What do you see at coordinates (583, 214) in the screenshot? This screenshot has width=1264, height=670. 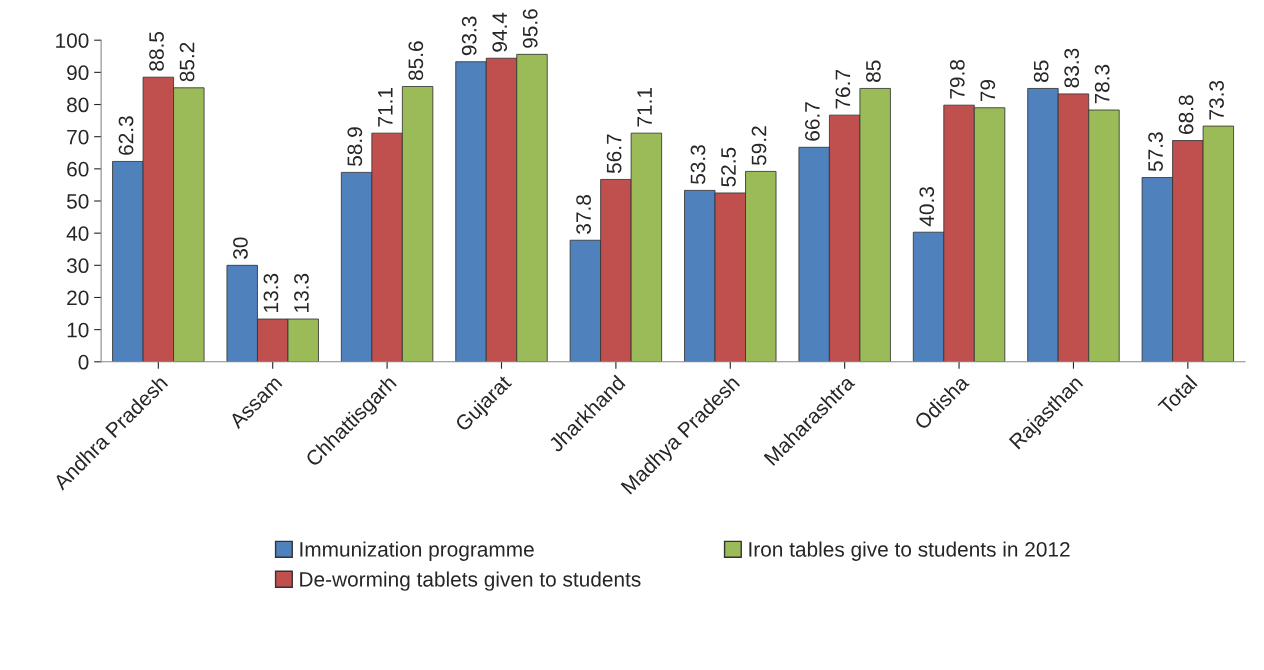 I see `data-label: 37.8` at bounding box center [583, 214].